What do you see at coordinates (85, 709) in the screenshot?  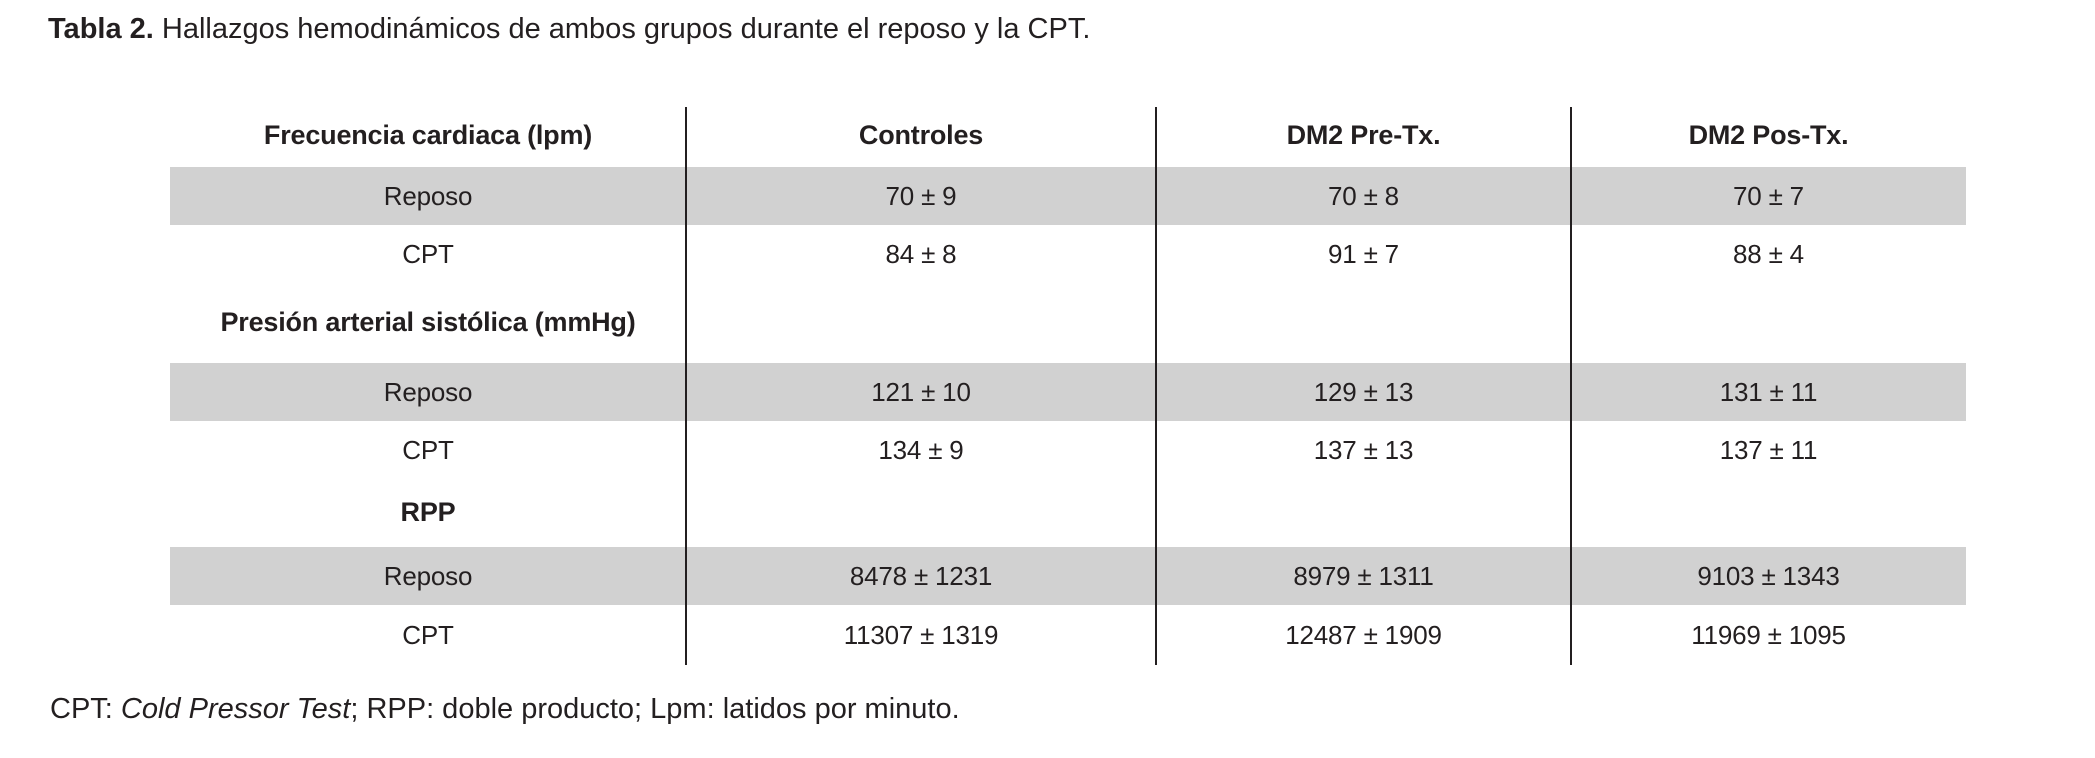 I see `footnote-prefix: CPT:` at bounding box center [85, 709].